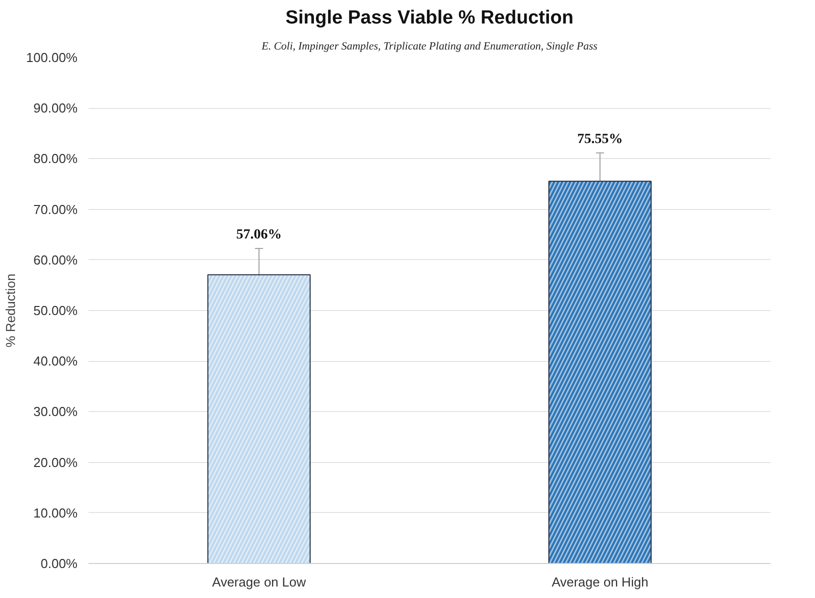 This screenshot has height=598, width=815. Describe the element at coordinates (600, 139) in the screenshot. I see `data-label: 75.55%` at that location.